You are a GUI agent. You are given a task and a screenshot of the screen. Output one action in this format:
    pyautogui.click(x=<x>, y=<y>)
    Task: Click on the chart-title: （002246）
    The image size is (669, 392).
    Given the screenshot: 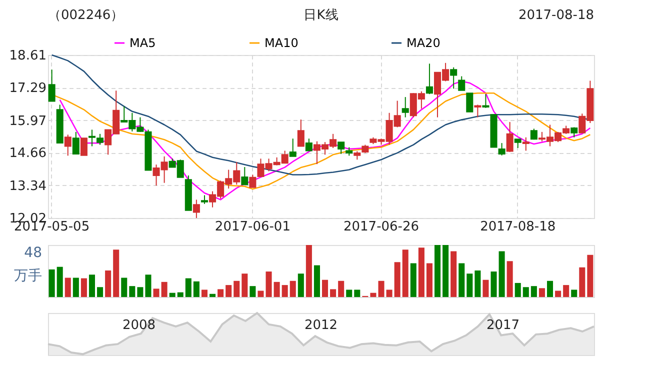 What is the action you would take?
    pyautogui.click(x=86, y=15)
    